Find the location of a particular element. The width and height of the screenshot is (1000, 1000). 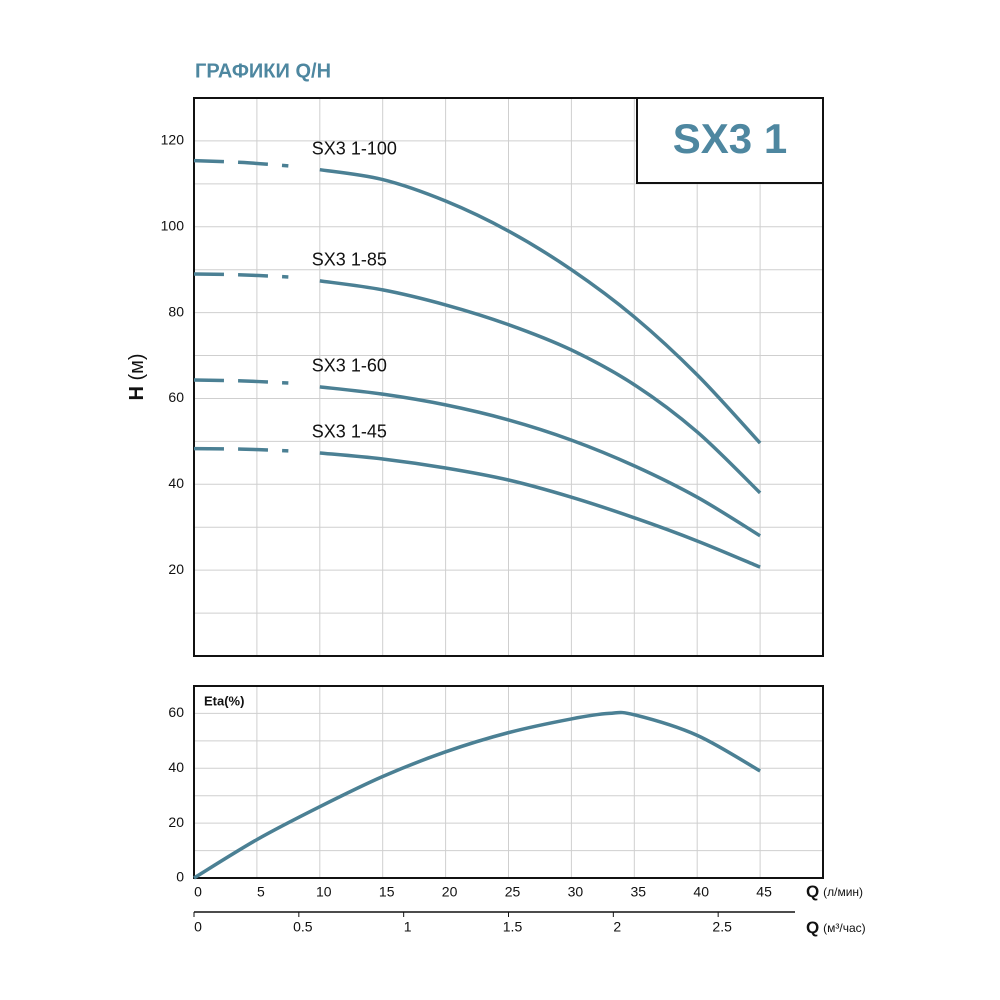

curve-label: SX3 1-45 is located at coordinates (349, 432).